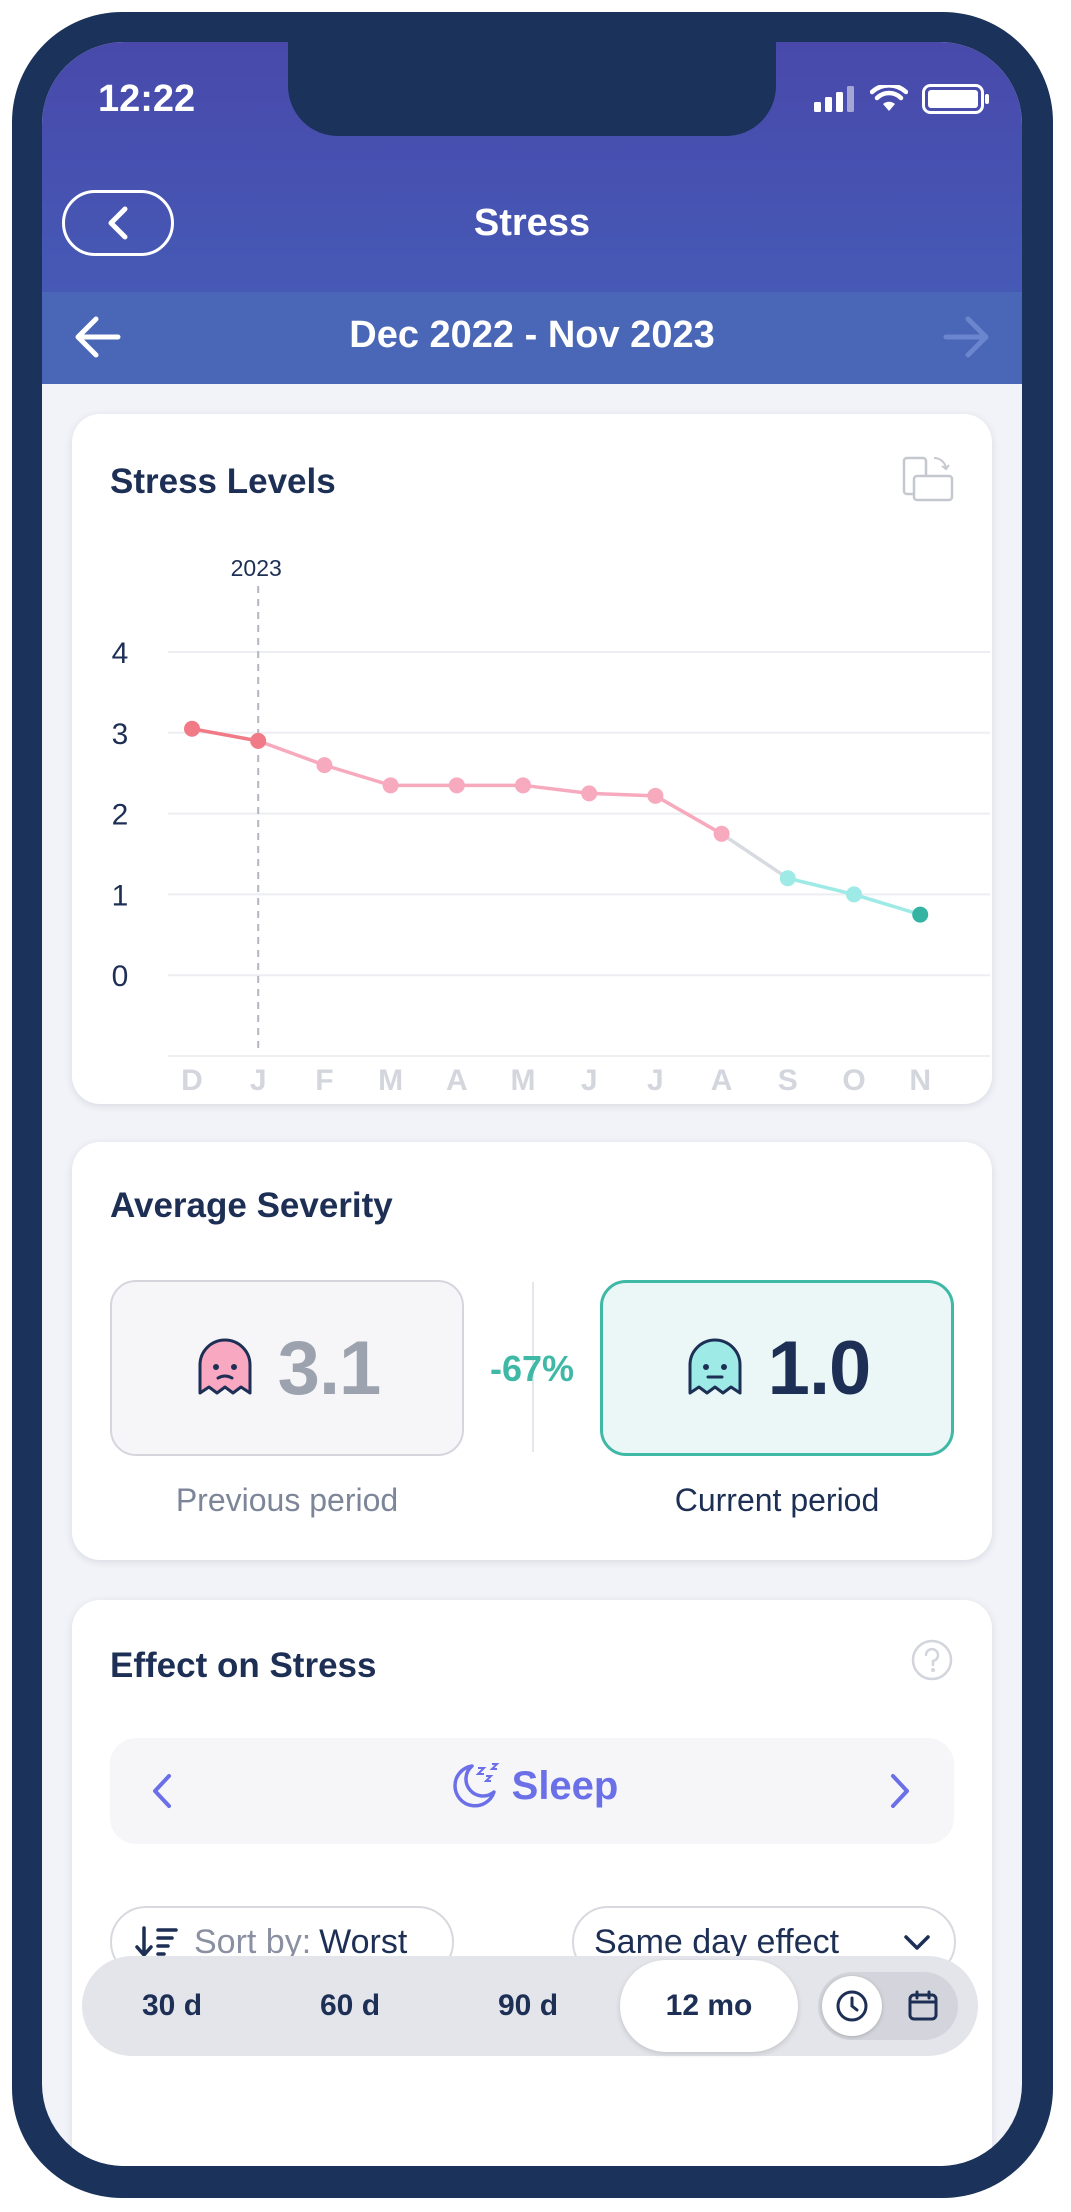 The height and width of the screenshot is (2212, 1071). Describe the element at coordinates (172, 2005) in the screenshot. I see `period-30d-button: 30 d` at that location.